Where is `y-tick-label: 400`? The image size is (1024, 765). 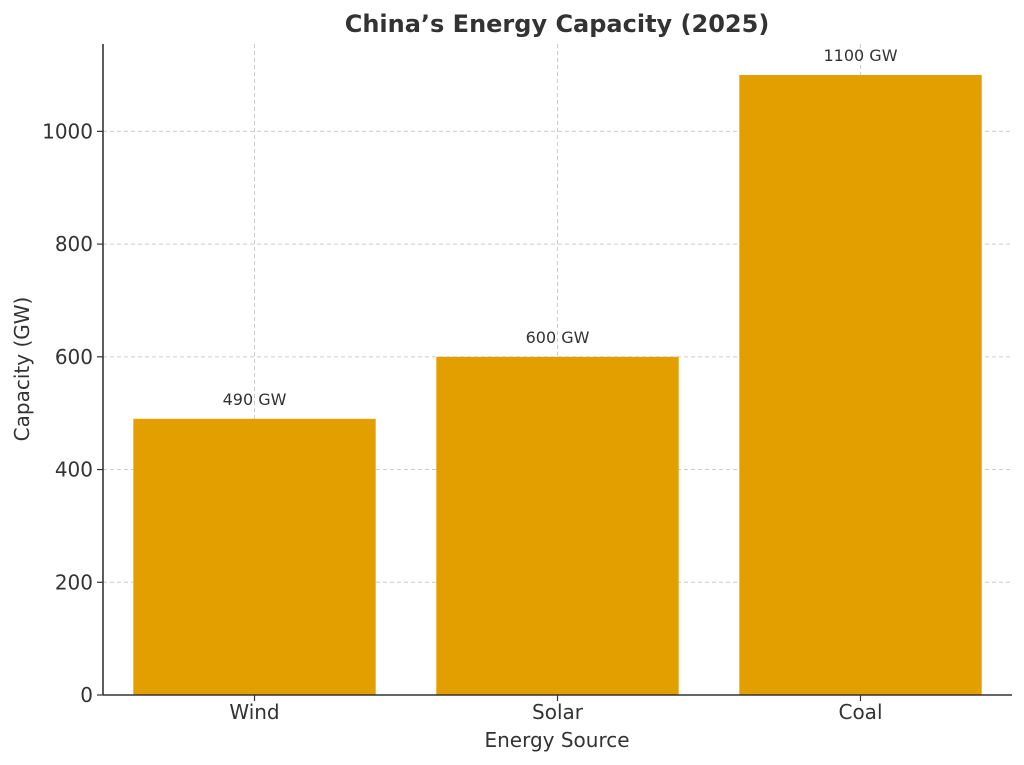 y-tick-label: 400 is located at coordinates (74, 470).